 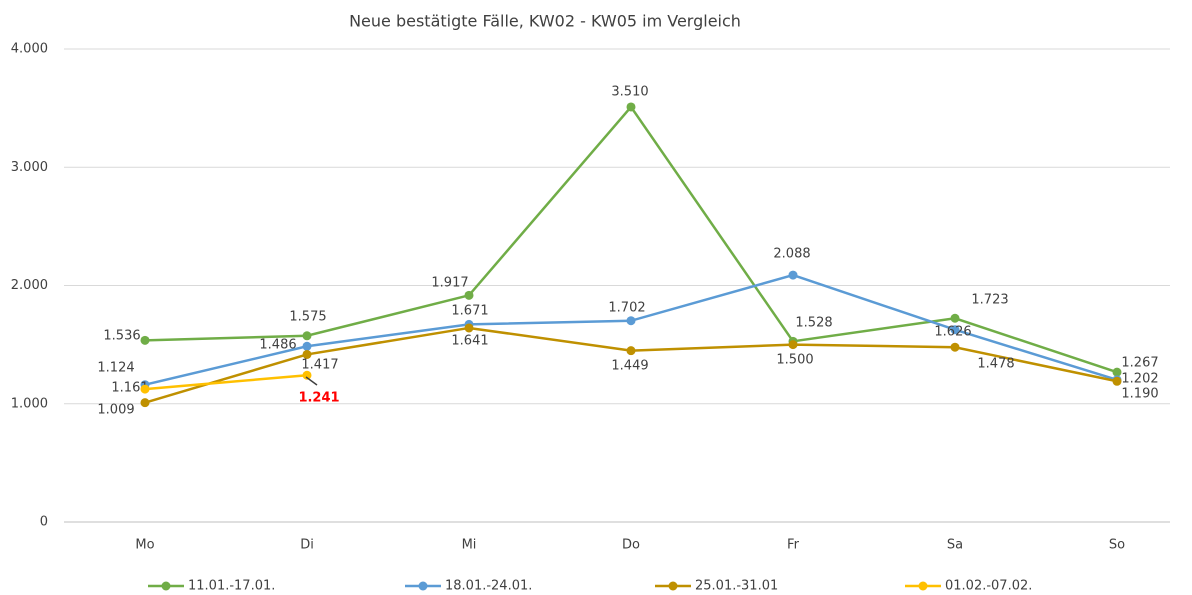 What do you see at coordinates (307, 545) in the screenshot?
I see `x-tick-label: Di` at bounding box center [307, 545].